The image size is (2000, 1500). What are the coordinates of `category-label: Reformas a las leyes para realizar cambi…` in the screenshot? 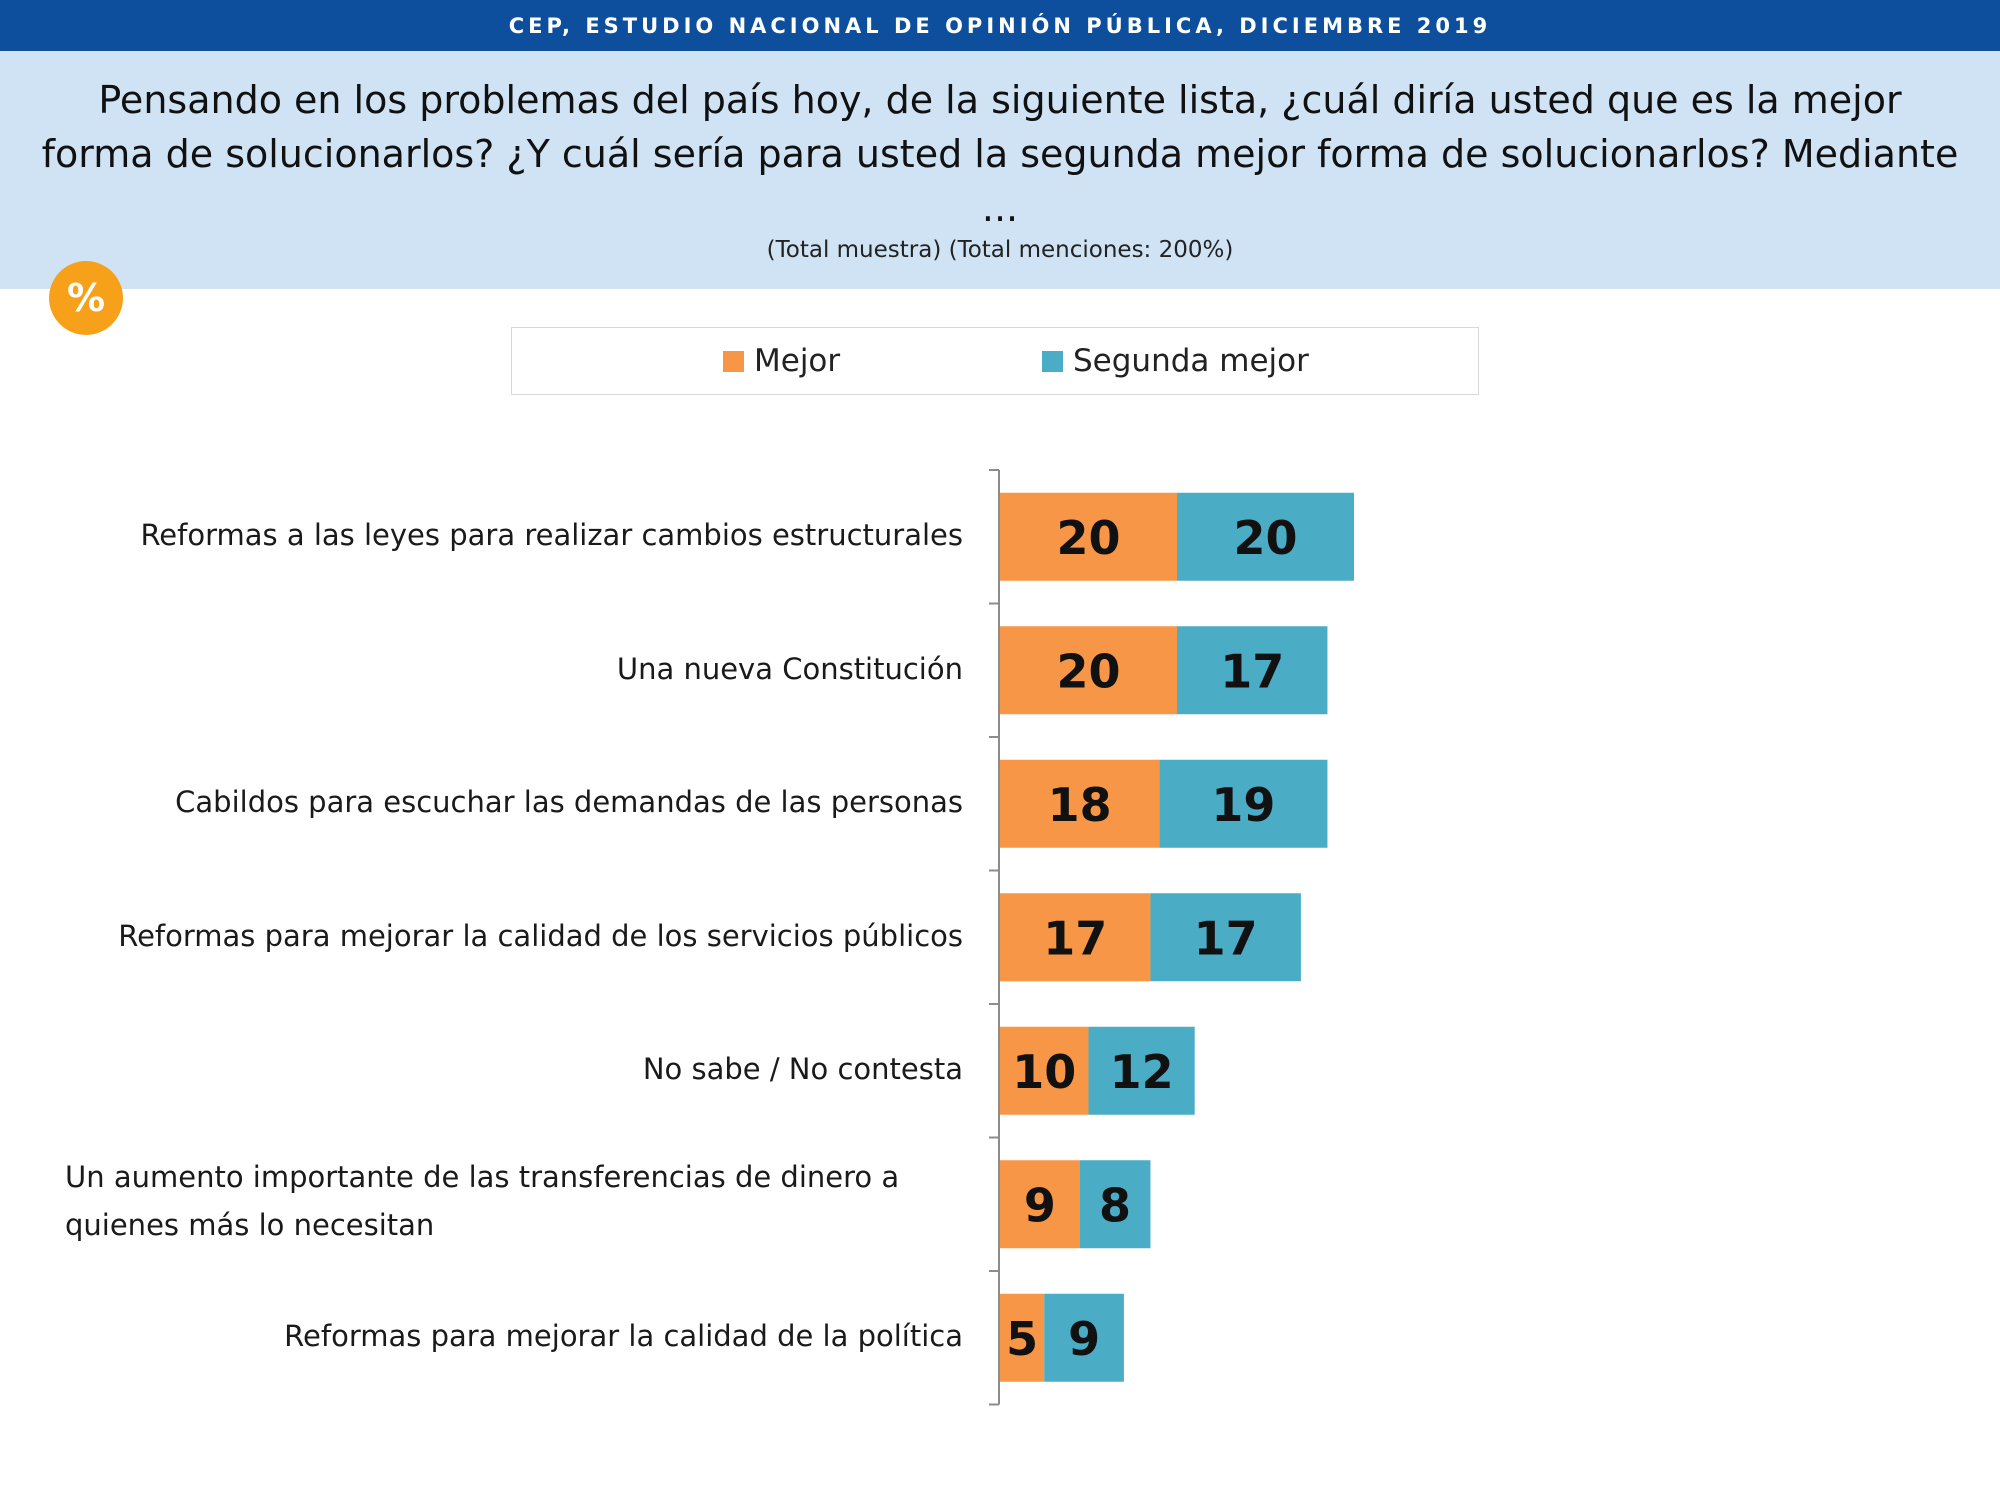 It's located at (551, 535).